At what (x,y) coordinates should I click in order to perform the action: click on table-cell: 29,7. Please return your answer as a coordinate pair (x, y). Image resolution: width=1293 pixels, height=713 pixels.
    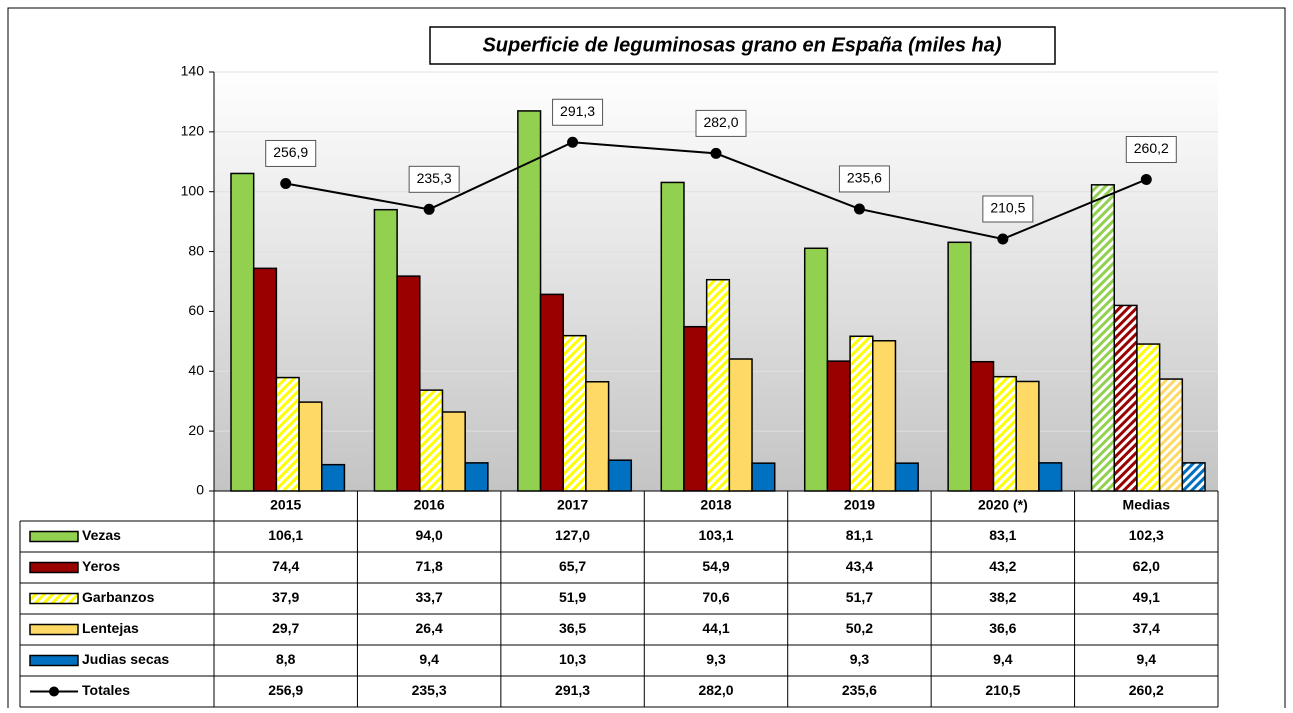
    Looking at the image, I should click on (285, 628).